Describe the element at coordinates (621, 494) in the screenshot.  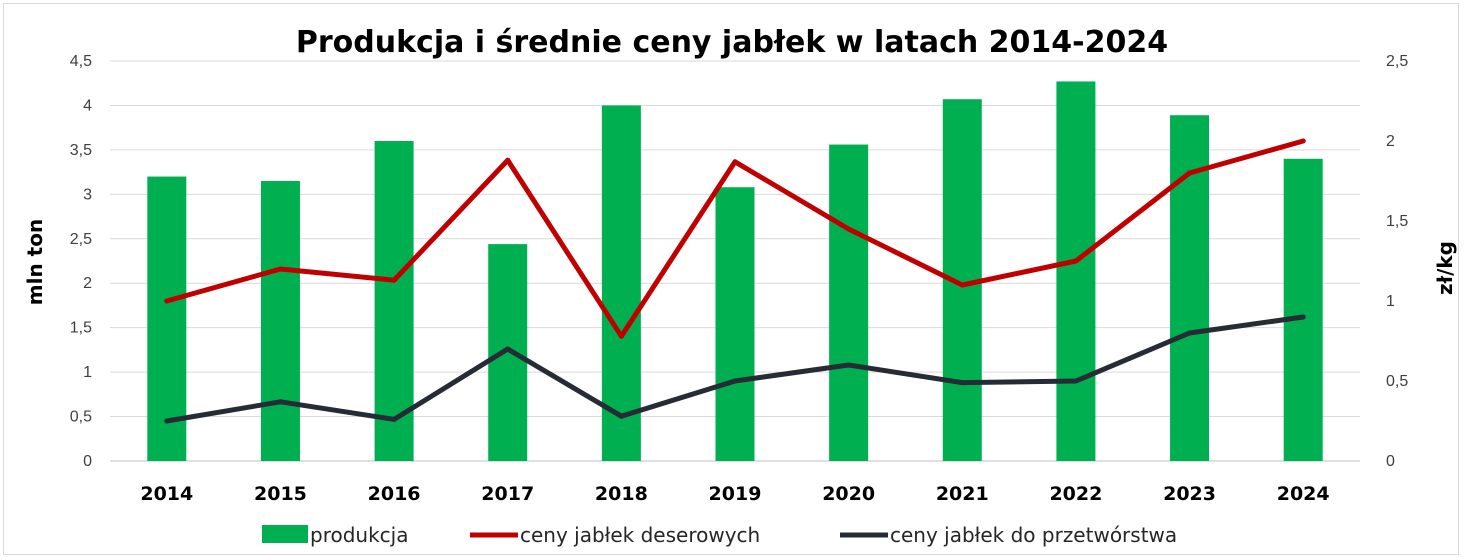
I see `x-tick-label: 2018` at that location.